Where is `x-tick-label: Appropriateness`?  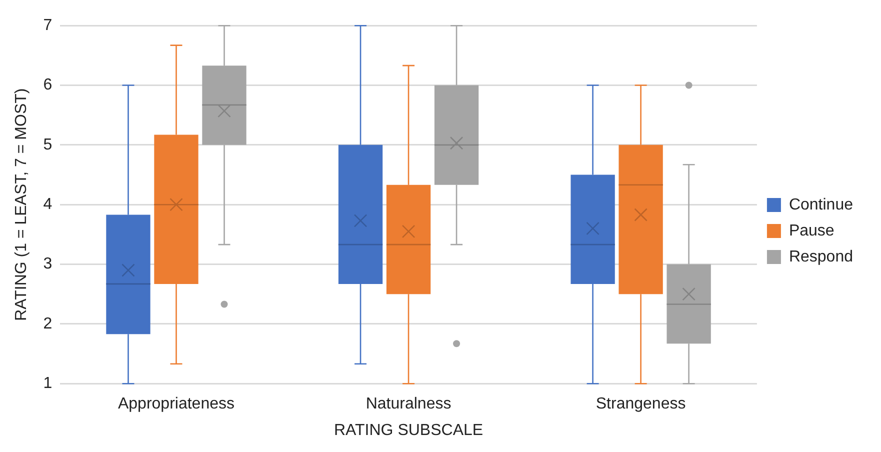 x-tick-label: Appropriateness is located at coordinates (176, 404).